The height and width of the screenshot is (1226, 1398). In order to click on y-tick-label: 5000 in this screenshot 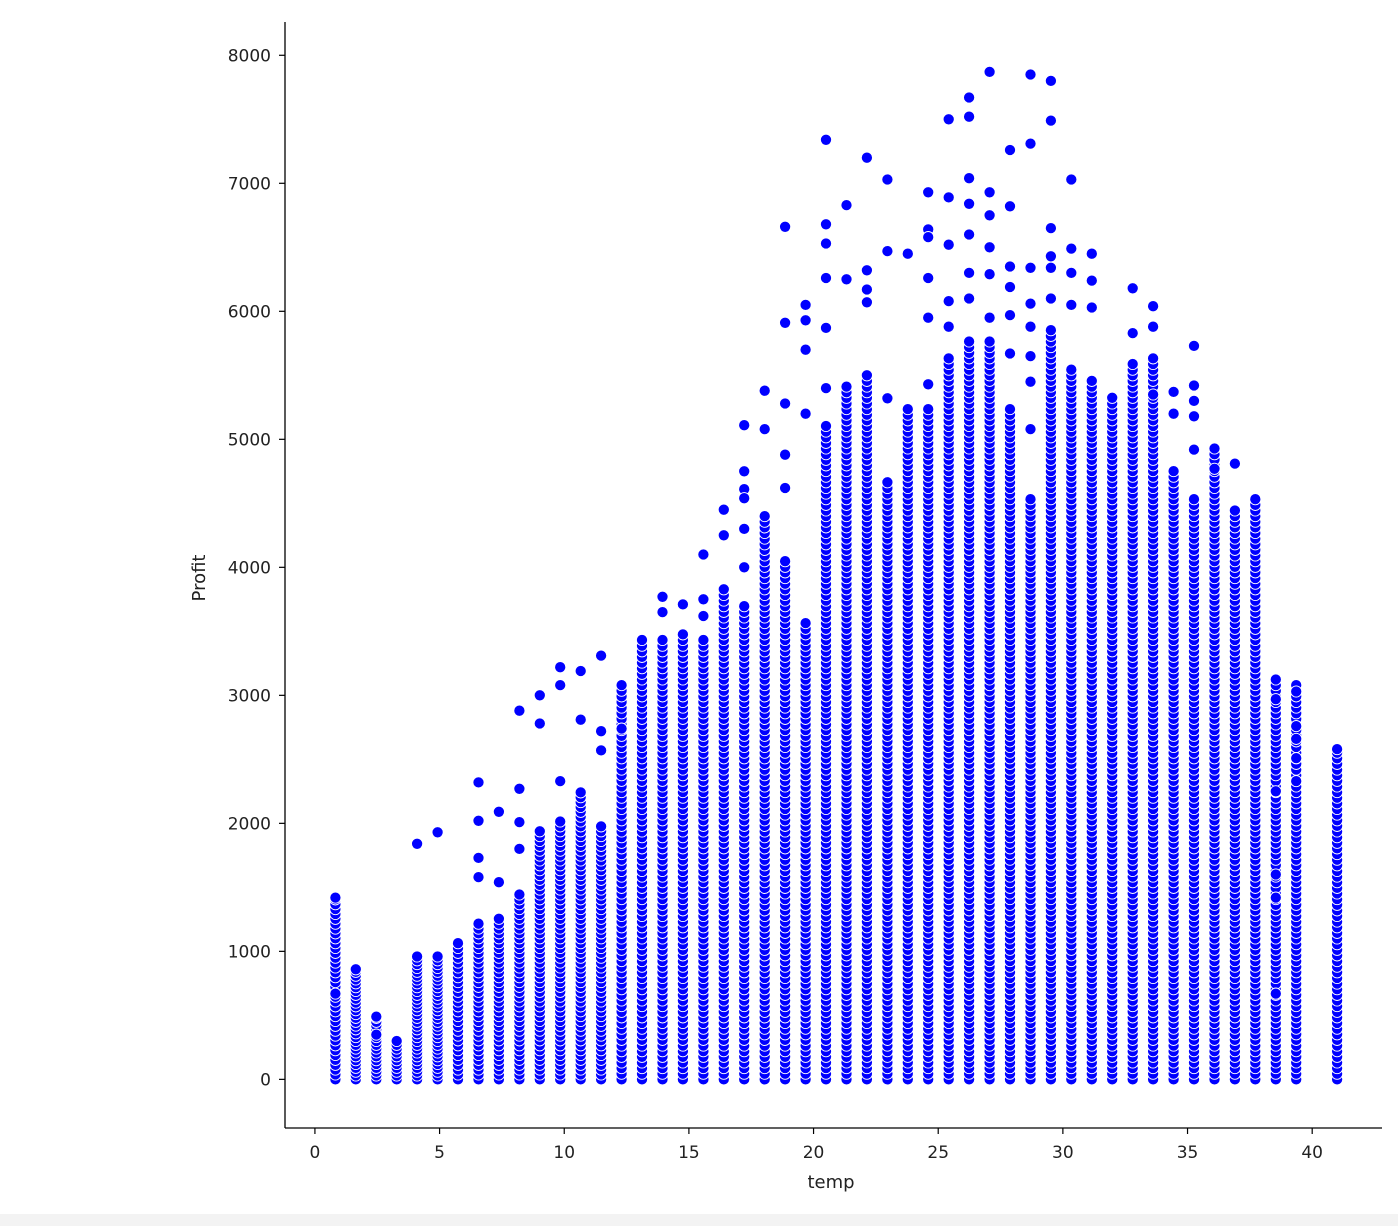, I will do `click(249, 440)`.